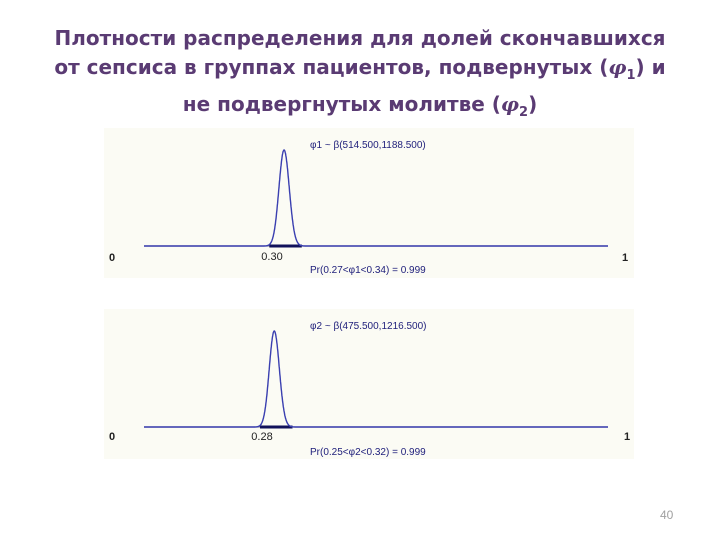 This screenshot has width=720, height=540. I want to click on distribution-label: φ1 ~ β(514.500,1188.500), so click(368, 145).